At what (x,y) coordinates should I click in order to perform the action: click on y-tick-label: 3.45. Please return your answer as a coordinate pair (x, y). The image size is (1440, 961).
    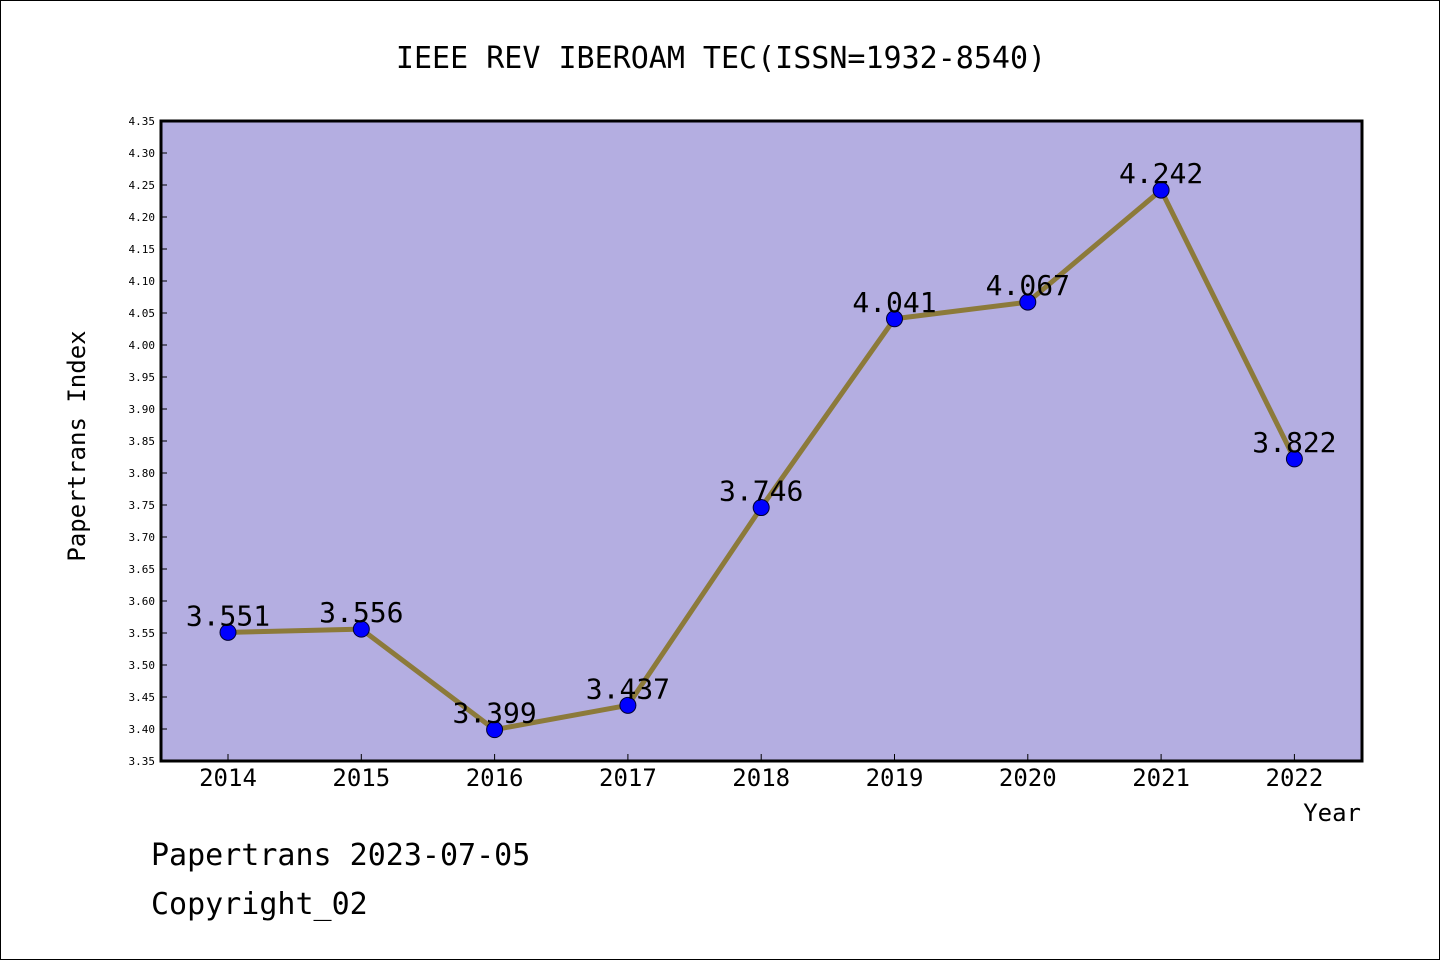
    Looking at the image, I should click on (142, 697).